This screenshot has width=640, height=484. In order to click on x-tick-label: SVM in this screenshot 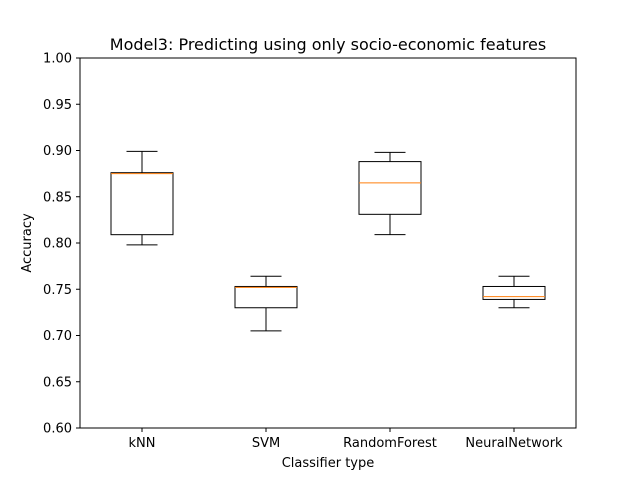, I will do `click(266, 443)`.